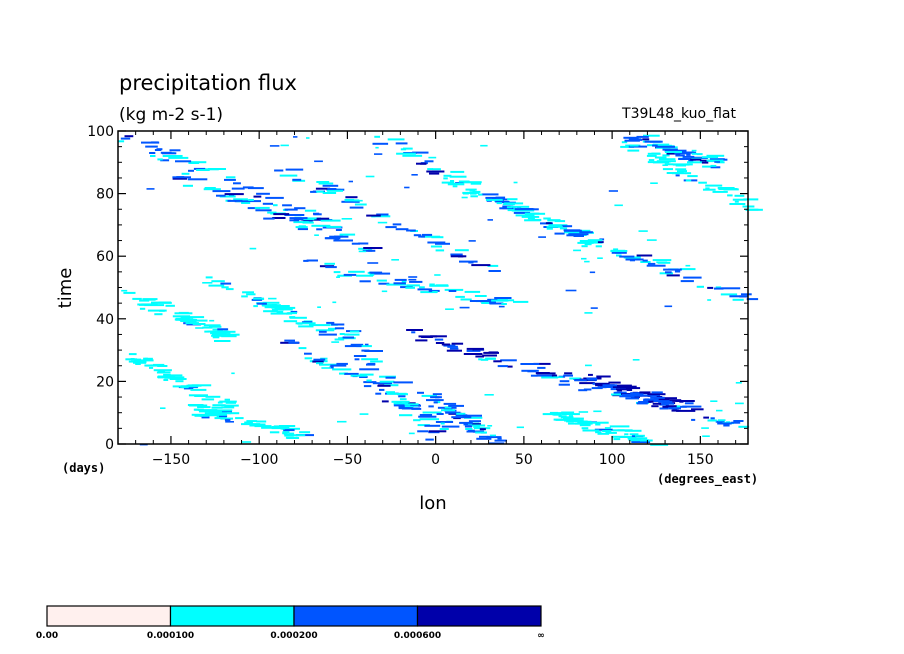 Image resolution: width=904 pixels, height=654 pixels. What do you see at coordinates (612, 460) in the screenshot?
I see `x-tick-label: 100` at bounding box center [612, 460].